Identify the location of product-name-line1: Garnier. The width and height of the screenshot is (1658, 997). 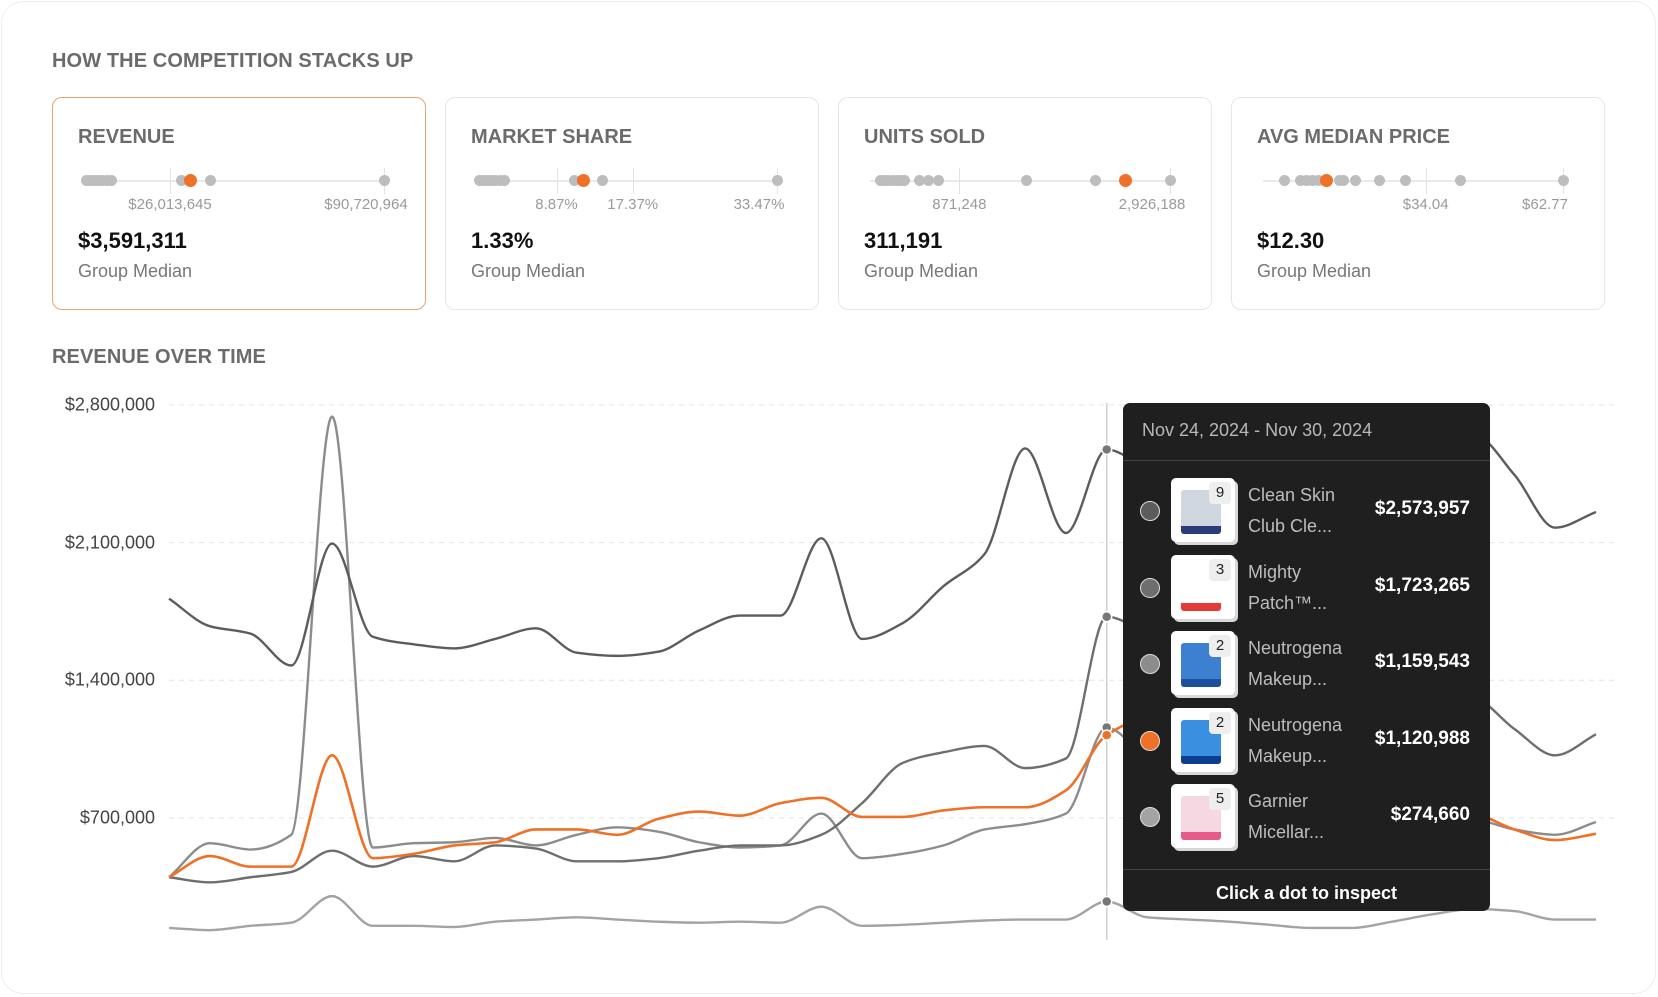
(1278, 801).